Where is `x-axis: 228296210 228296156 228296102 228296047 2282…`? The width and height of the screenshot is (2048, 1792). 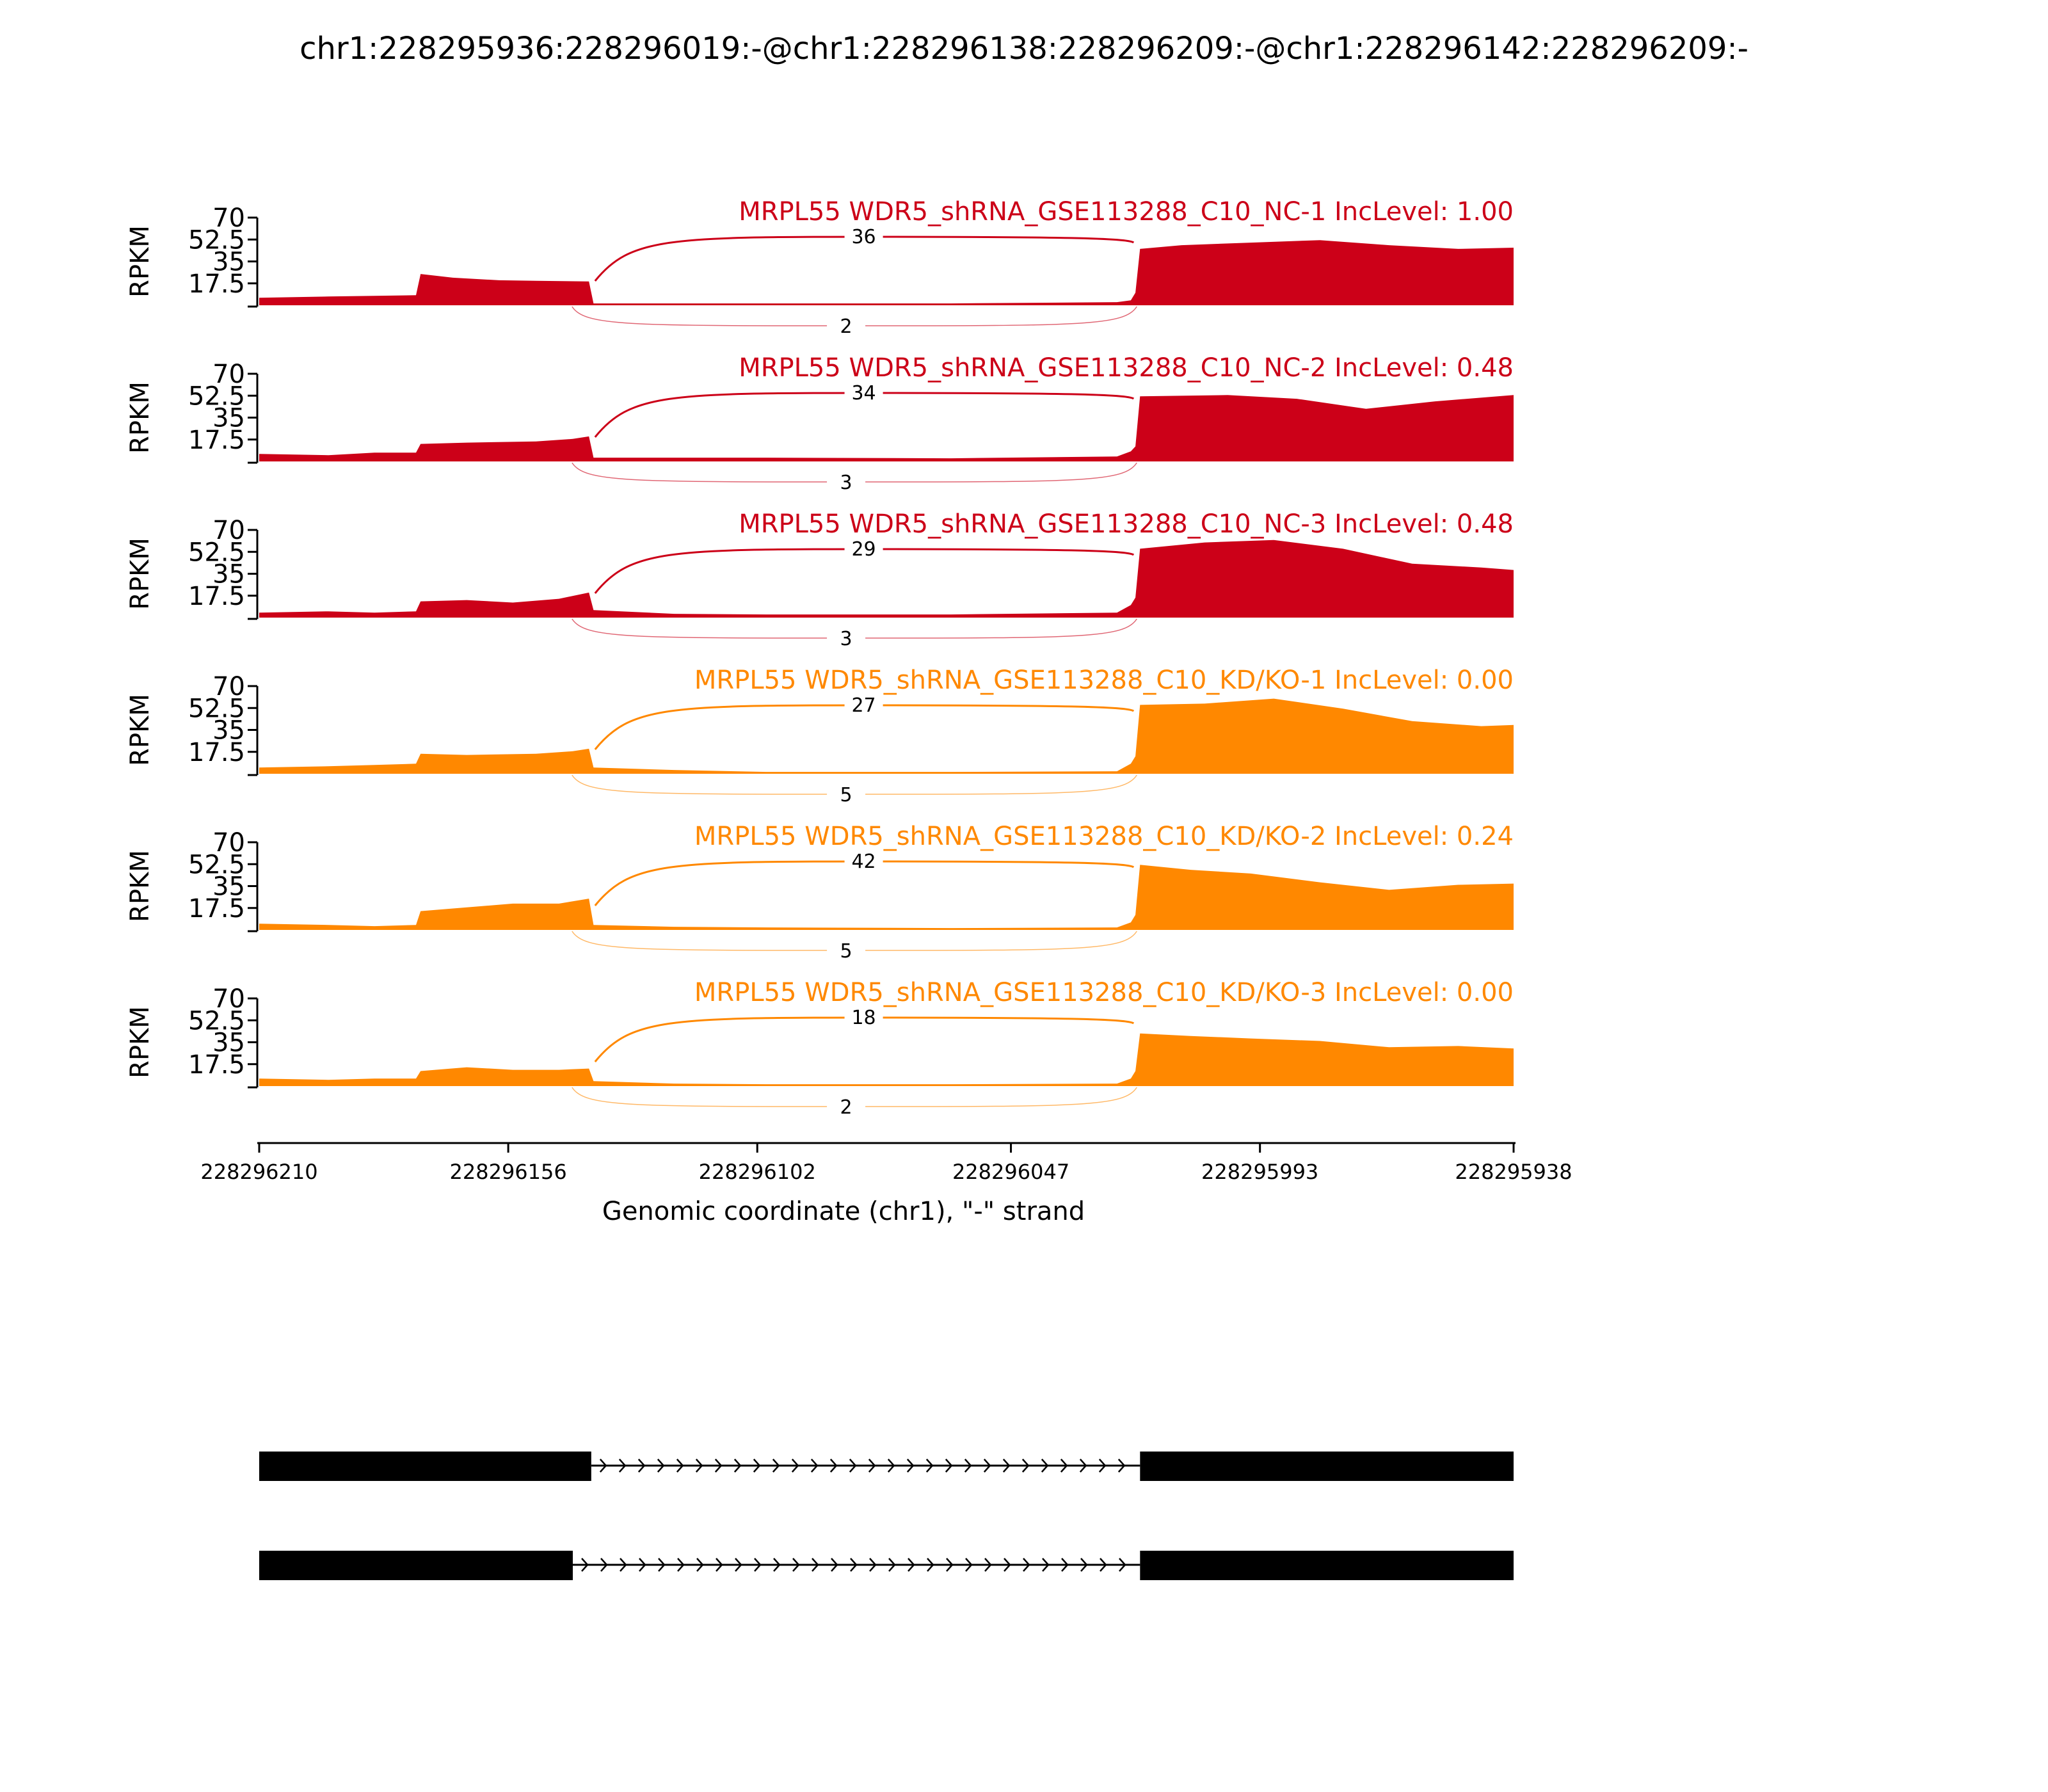
x-axis: 228296210 228296156 228296102 228296047 2282… is located at coordinates (886, 1163).